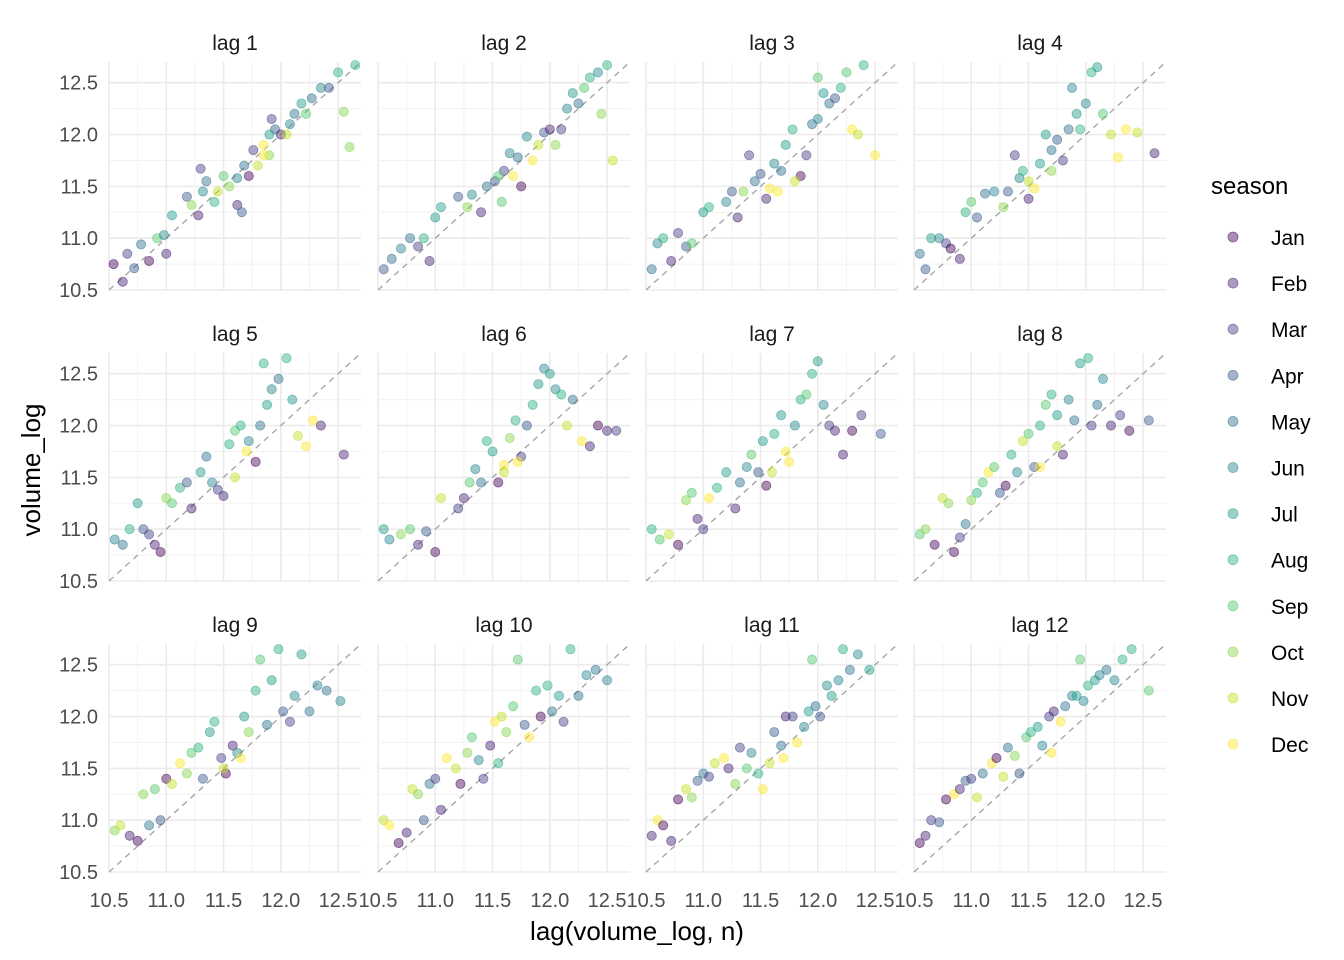 Image resolution: width=1344 pixels, height=960 pixels. What do you see at coordinates (772, 161) in the screenshot?
I see `facet-panel: lag 3` at bounding box center [772, 161].